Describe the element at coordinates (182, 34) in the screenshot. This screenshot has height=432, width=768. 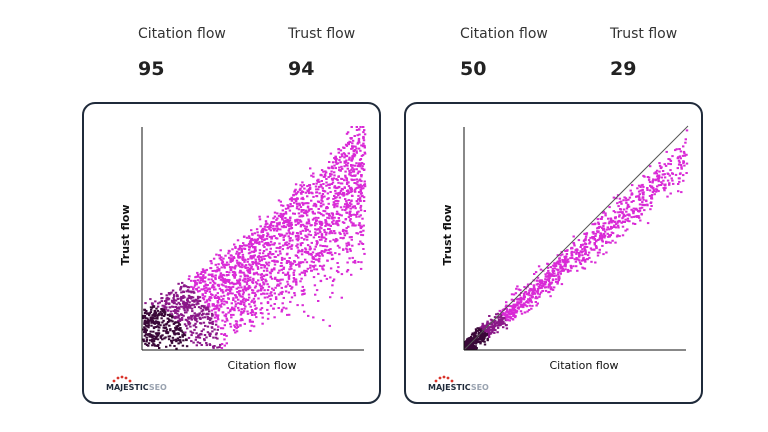
I see `metric-label: Citation flow` at that location.